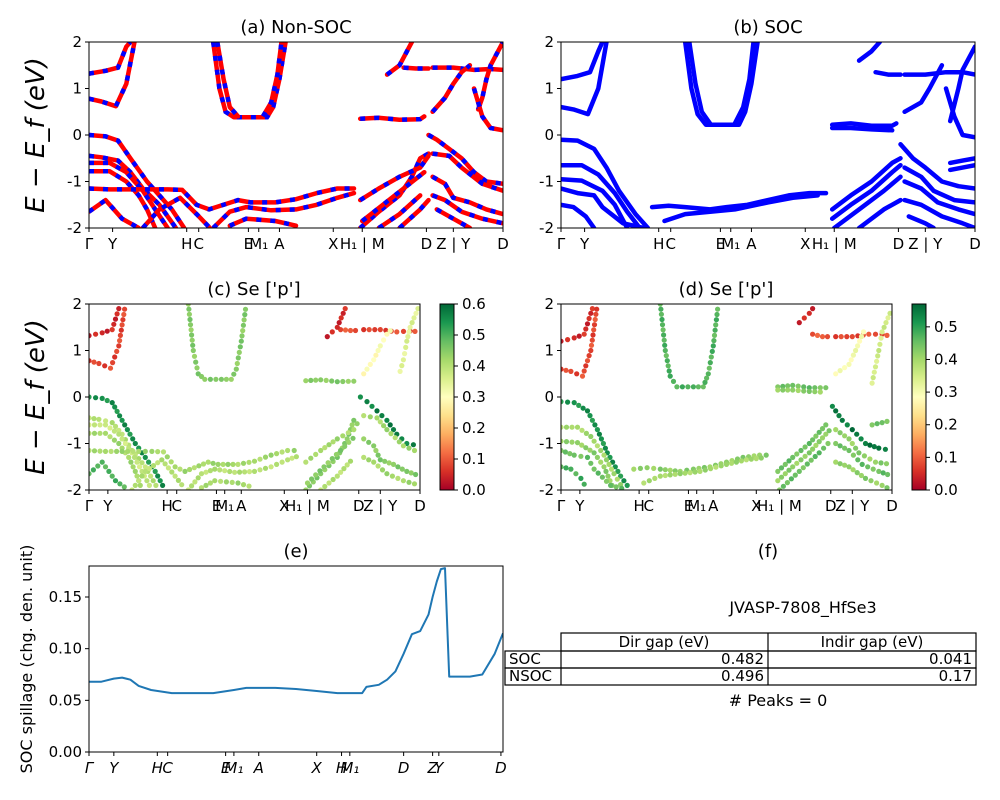  I want to click on panel-b-kpoint-label: H₁ | M, so click(834, 244).